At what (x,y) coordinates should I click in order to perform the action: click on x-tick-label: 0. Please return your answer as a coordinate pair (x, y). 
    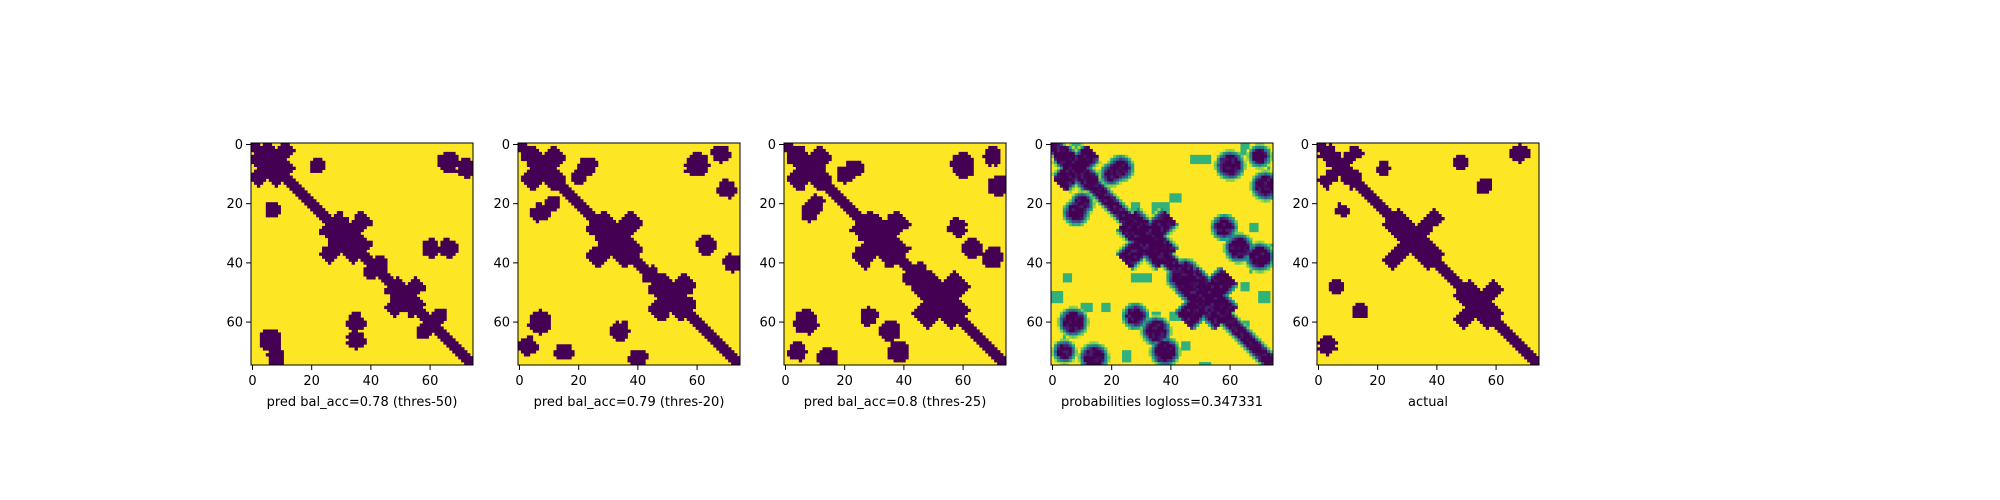
    Looking at the image, I should click on (252, 381).